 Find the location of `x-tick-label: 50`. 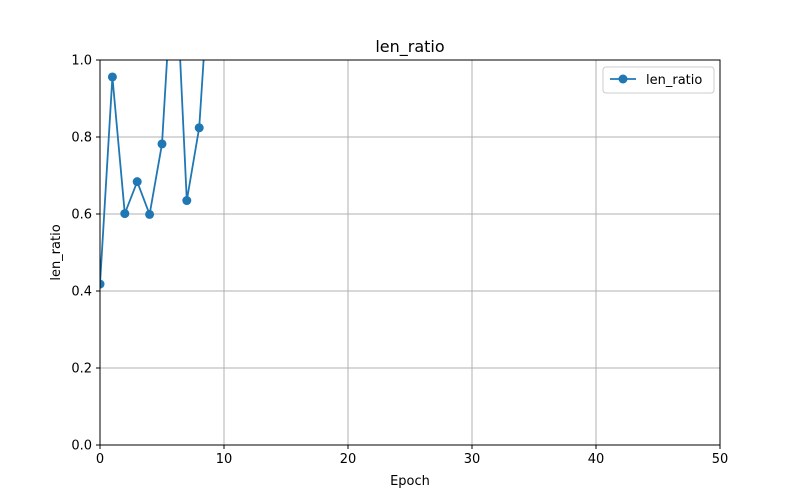

x-tick-label: 50 is located at coordinates (720, 459).